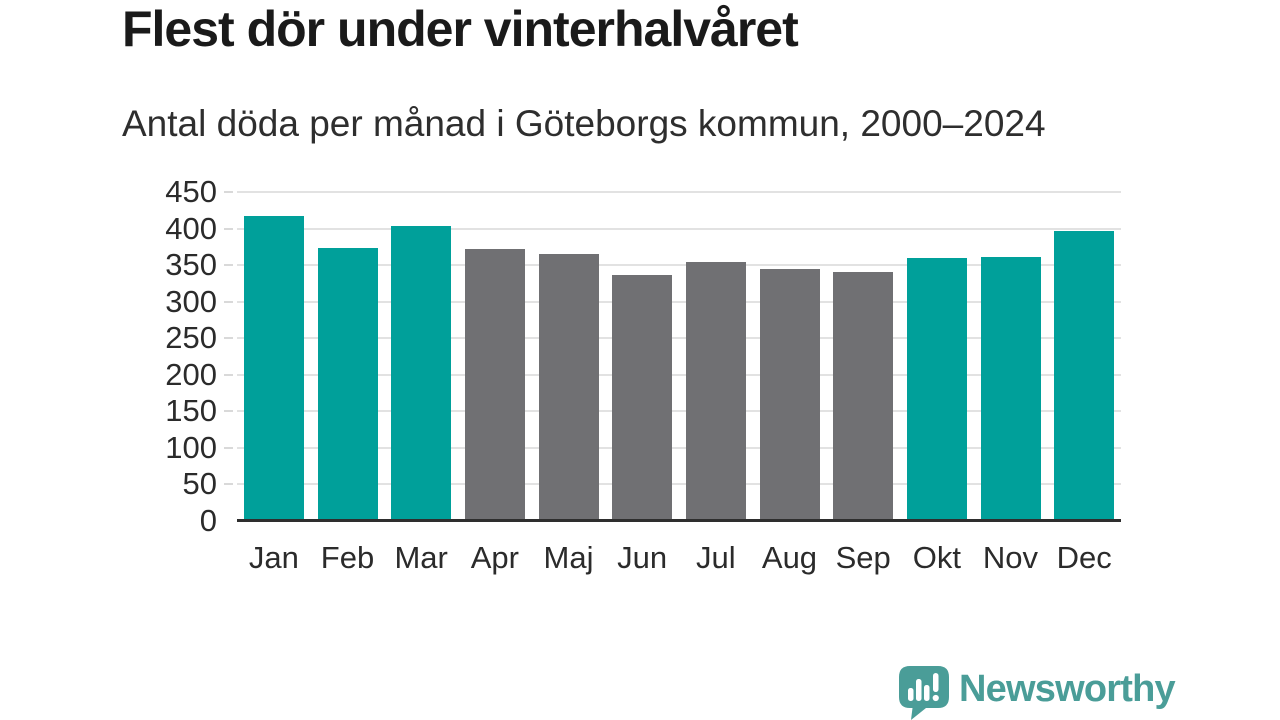 This screenshot has height=720, width=1280. Describe the element at coordinates (191, 265) in the screenshot. I see `y-axis-label-350: 350` at that location.